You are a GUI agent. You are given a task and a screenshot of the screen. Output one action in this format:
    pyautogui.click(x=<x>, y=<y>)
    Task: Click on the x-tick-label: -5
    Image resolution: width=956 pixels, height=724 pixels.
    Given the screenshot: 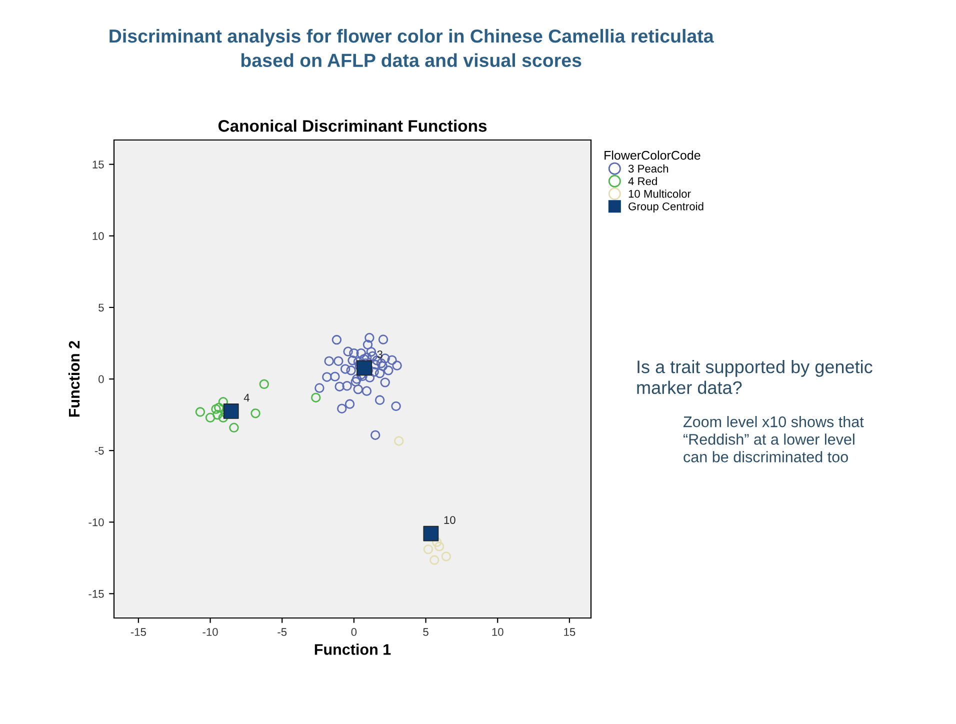 What is the action you would take?
    pyautogui.click(x=282, y=632)
    